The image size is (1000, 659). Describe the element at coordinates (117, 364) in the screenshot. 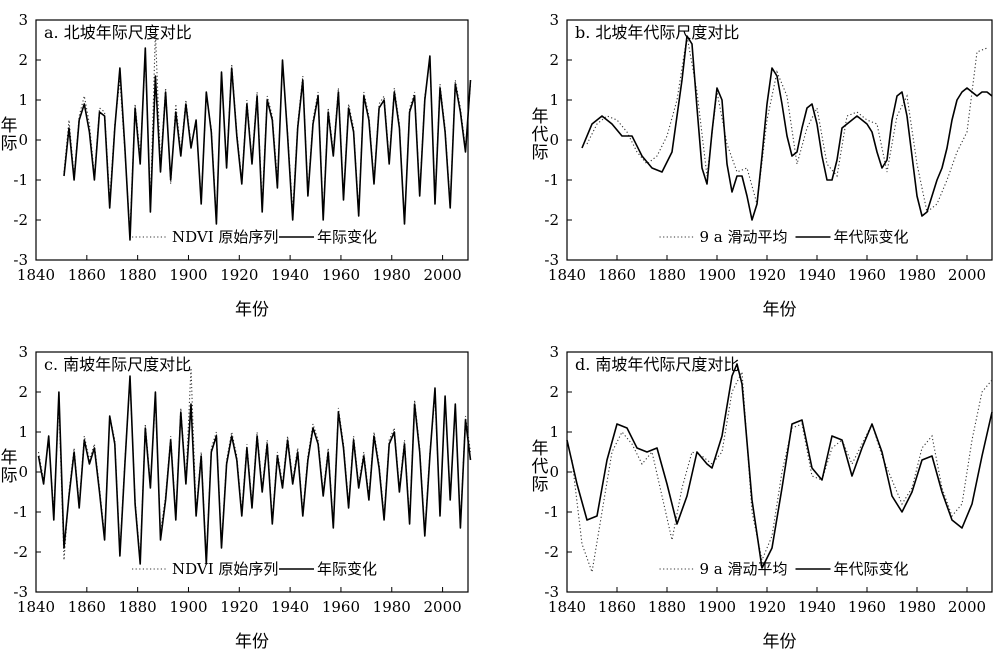

I see `panel-title: c. 南坡年际尺度对比` at that location.